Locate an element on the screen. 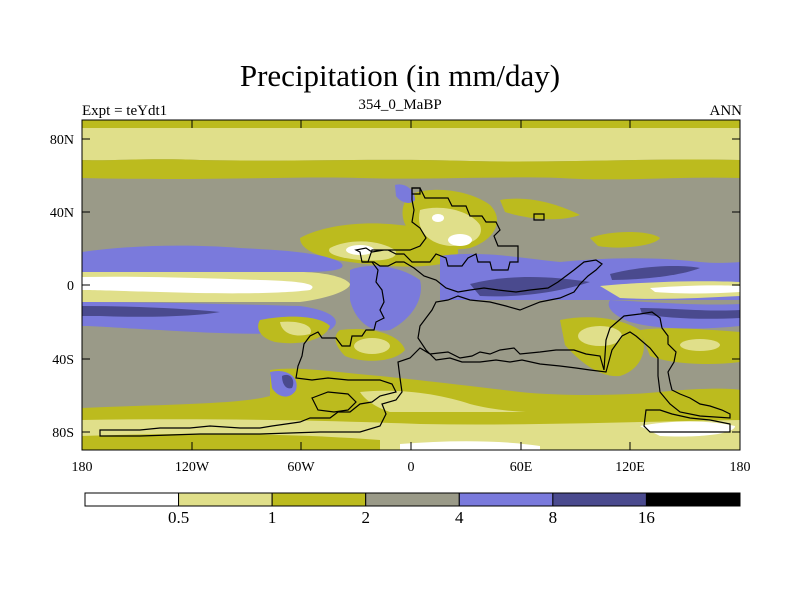  x-tick-180E: 180 is located at coordinates (740, 467).